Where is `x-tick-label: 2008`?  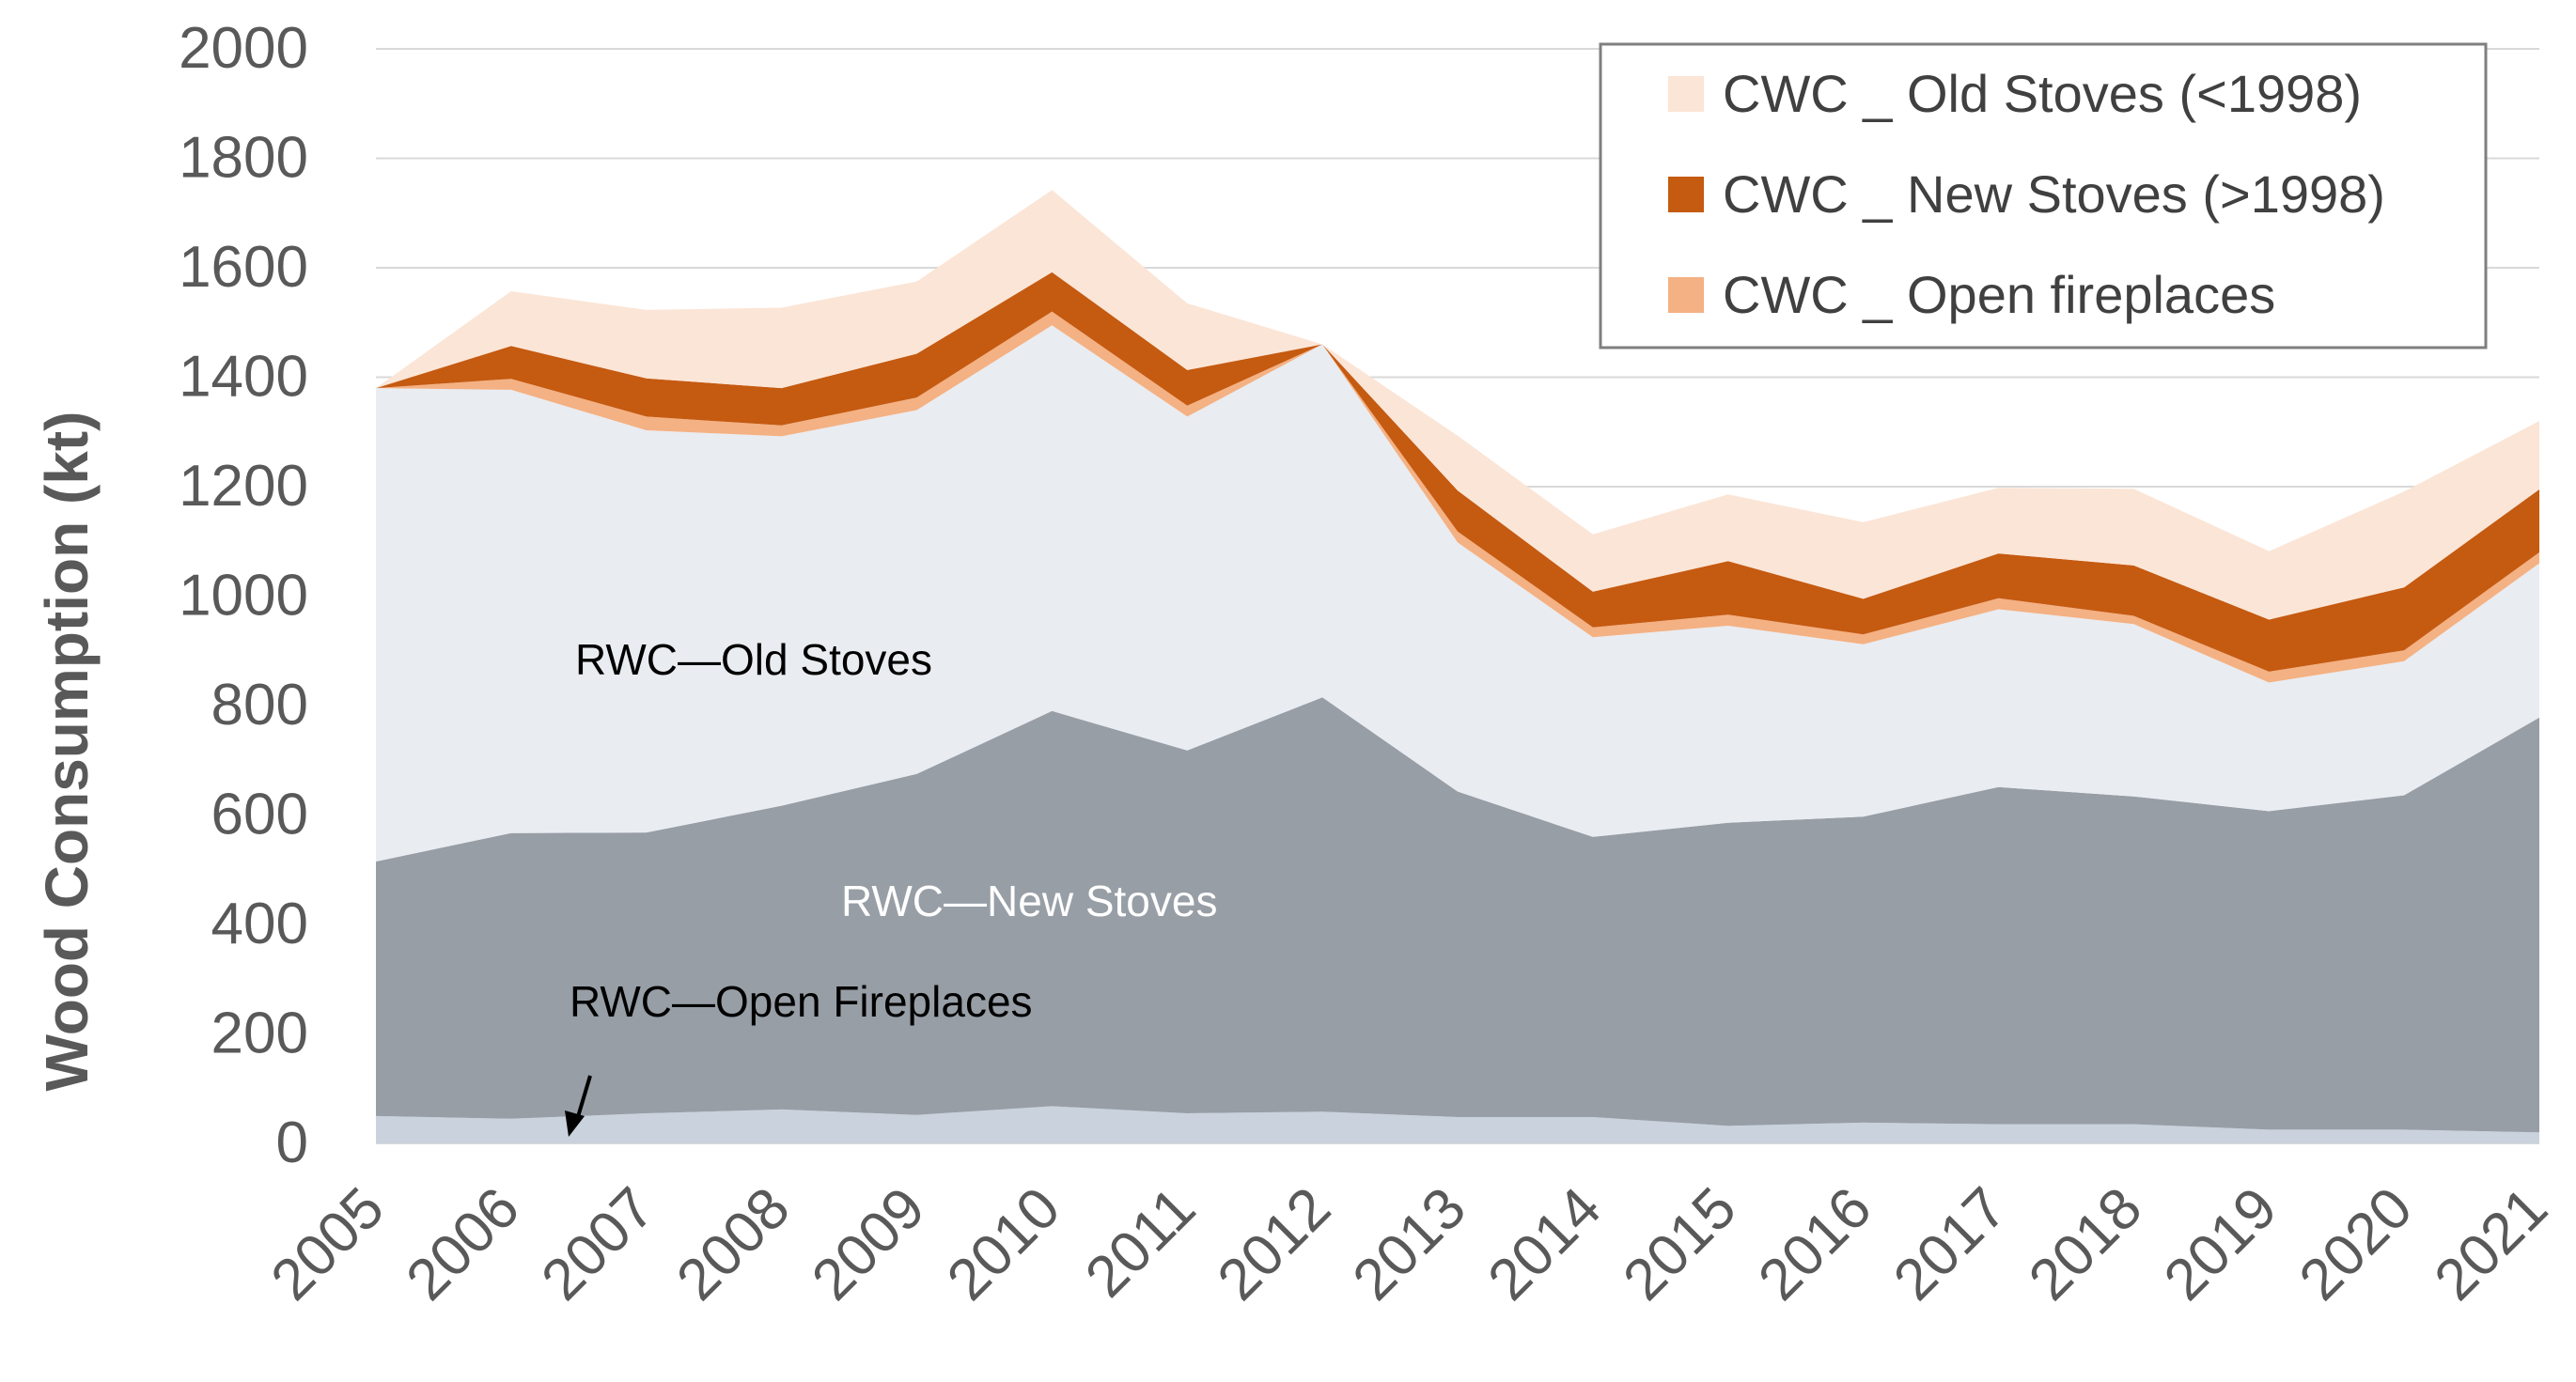
x-tick-label: 2008 is located at coordinates (733, 1243).